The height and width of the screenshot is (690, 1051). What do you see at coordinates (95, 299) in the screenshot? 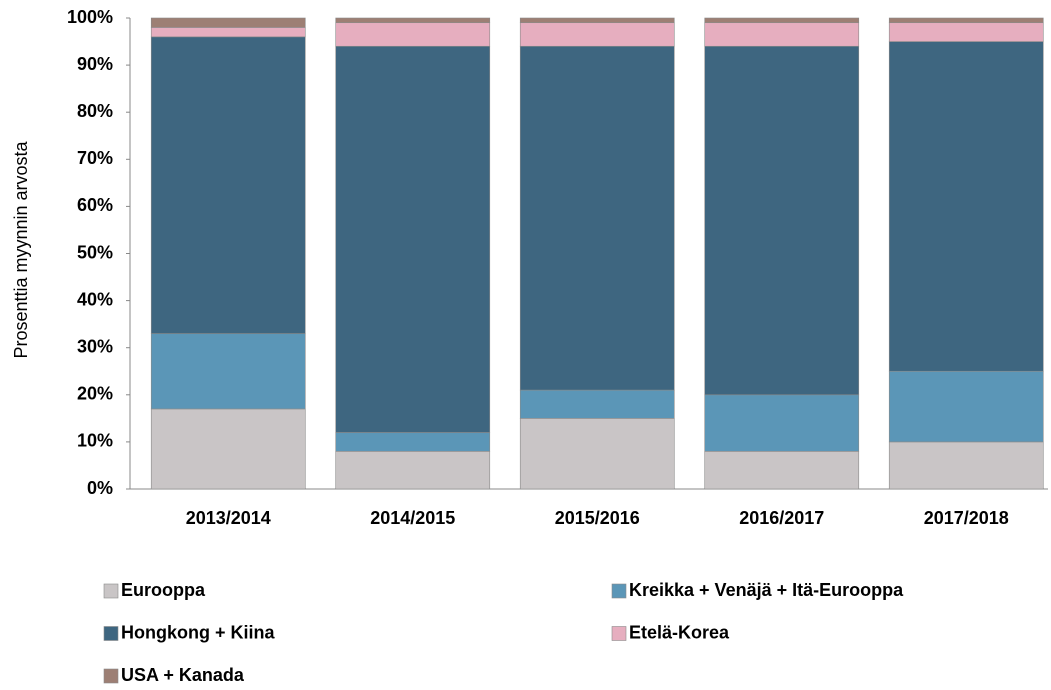
I see `y-tick-label: 40%` at bounding box center [95, 299].